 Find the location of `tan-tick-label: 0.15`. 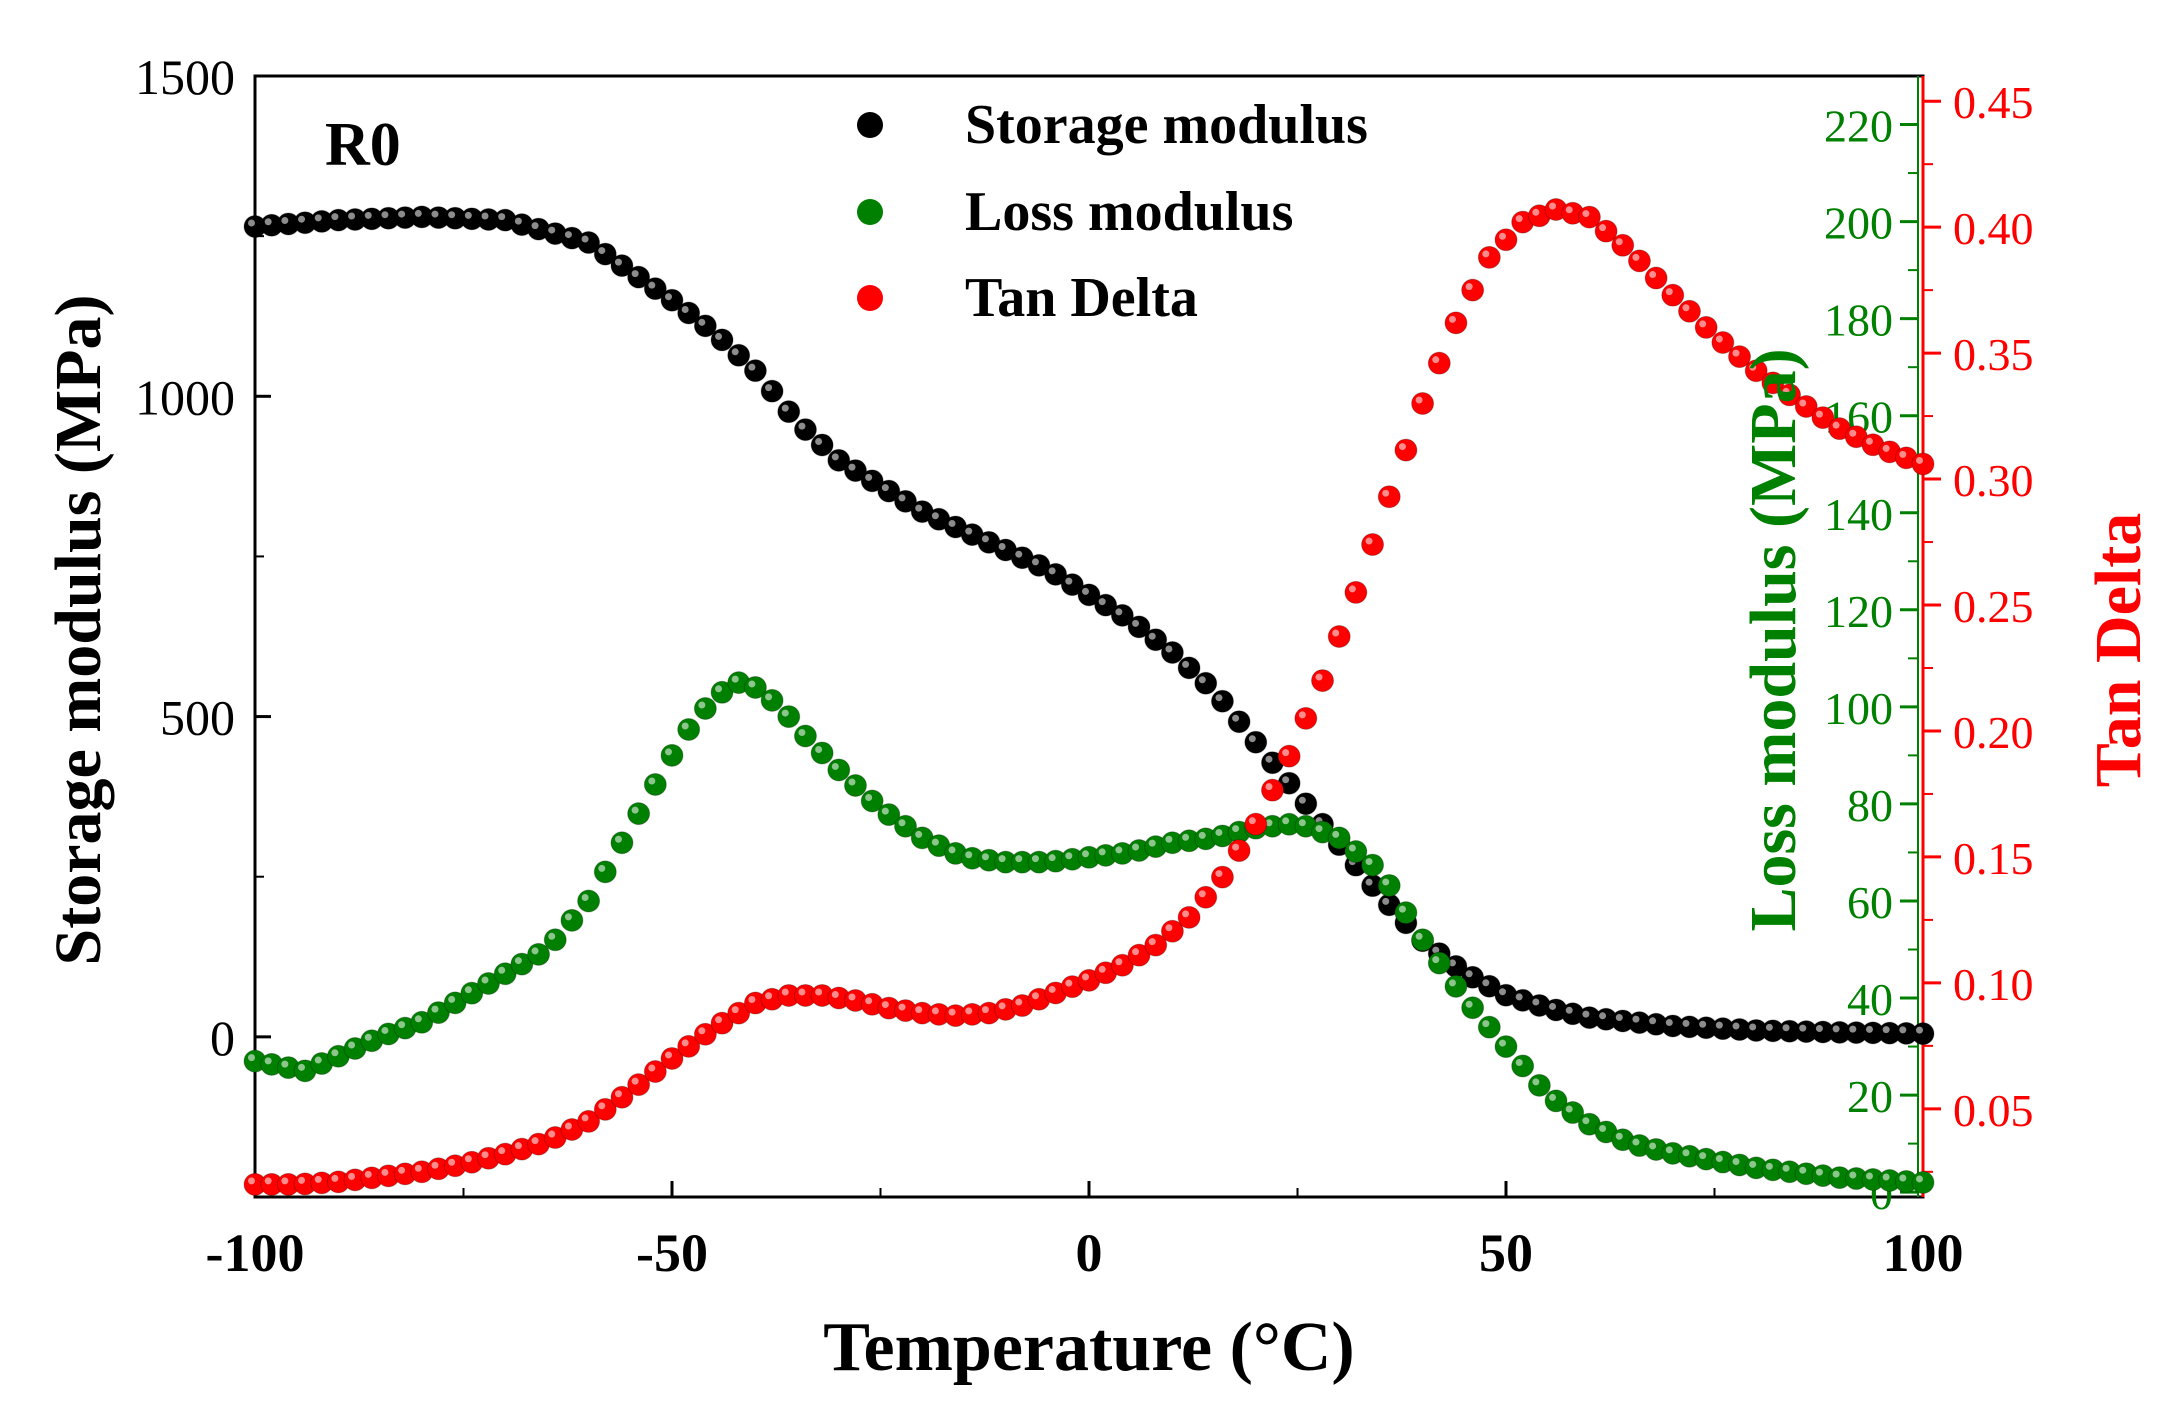

tan-tick-label: 0.15 is located at coordinates (1993, 858).